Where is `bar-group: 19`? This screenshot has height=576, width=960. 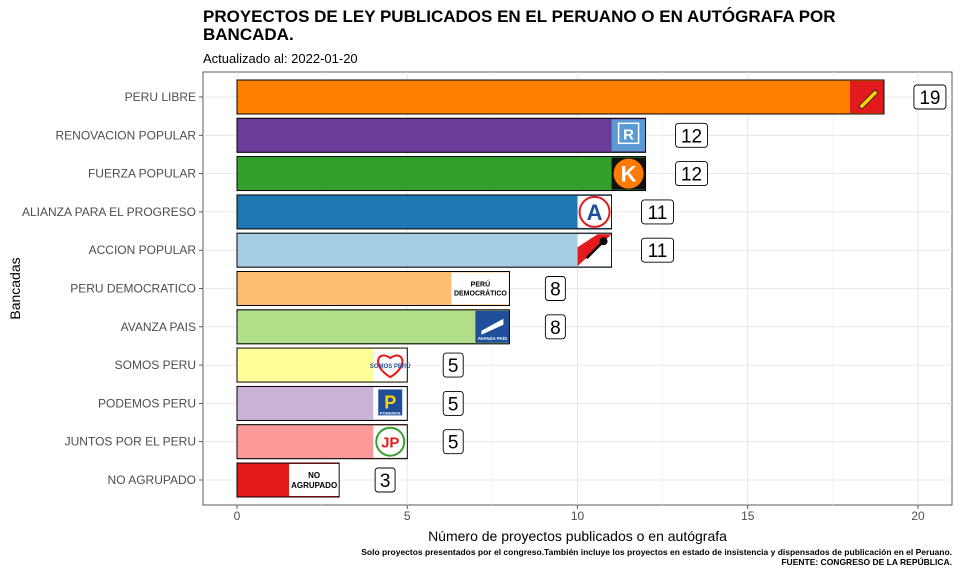 bar-group: 19 is located at coordinates (591, 97).